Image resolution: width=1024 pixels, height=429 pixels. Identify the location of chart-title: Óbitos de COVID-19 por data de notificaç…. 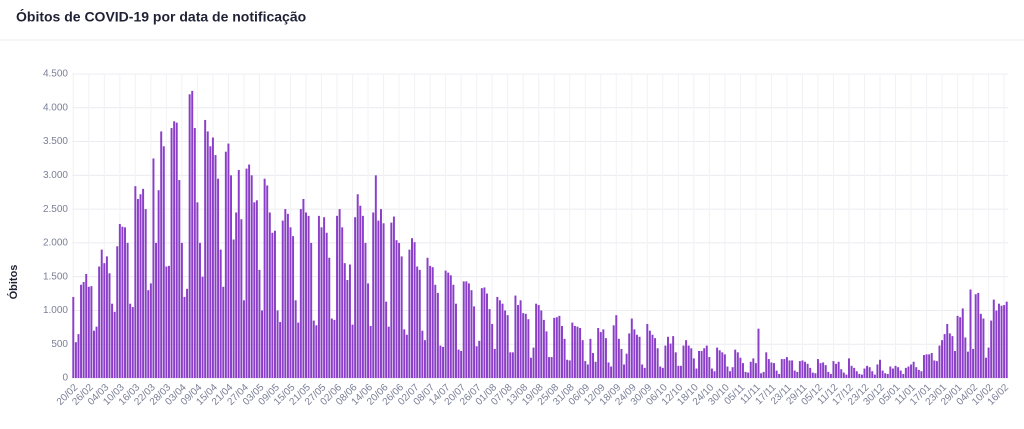
(161, 16).